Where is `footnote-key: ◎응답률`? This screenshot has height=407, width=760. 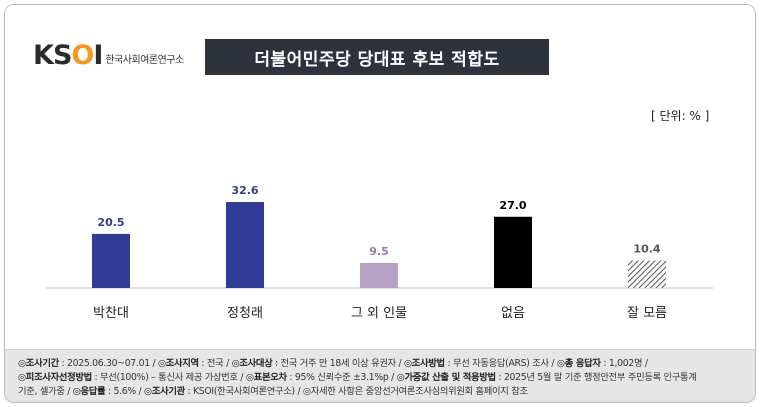 footnote-key: ◎응답률 is located at coordinates (89, 391).